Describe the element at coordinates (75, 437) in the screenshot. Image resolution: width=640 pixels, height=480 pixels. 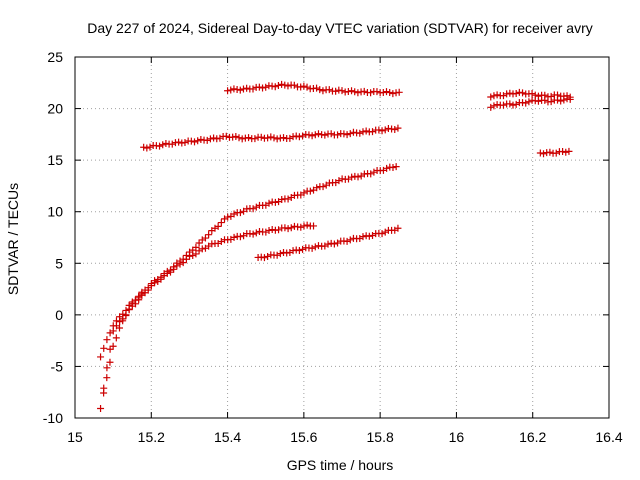
I see `x-tick-label: 15` at that location.